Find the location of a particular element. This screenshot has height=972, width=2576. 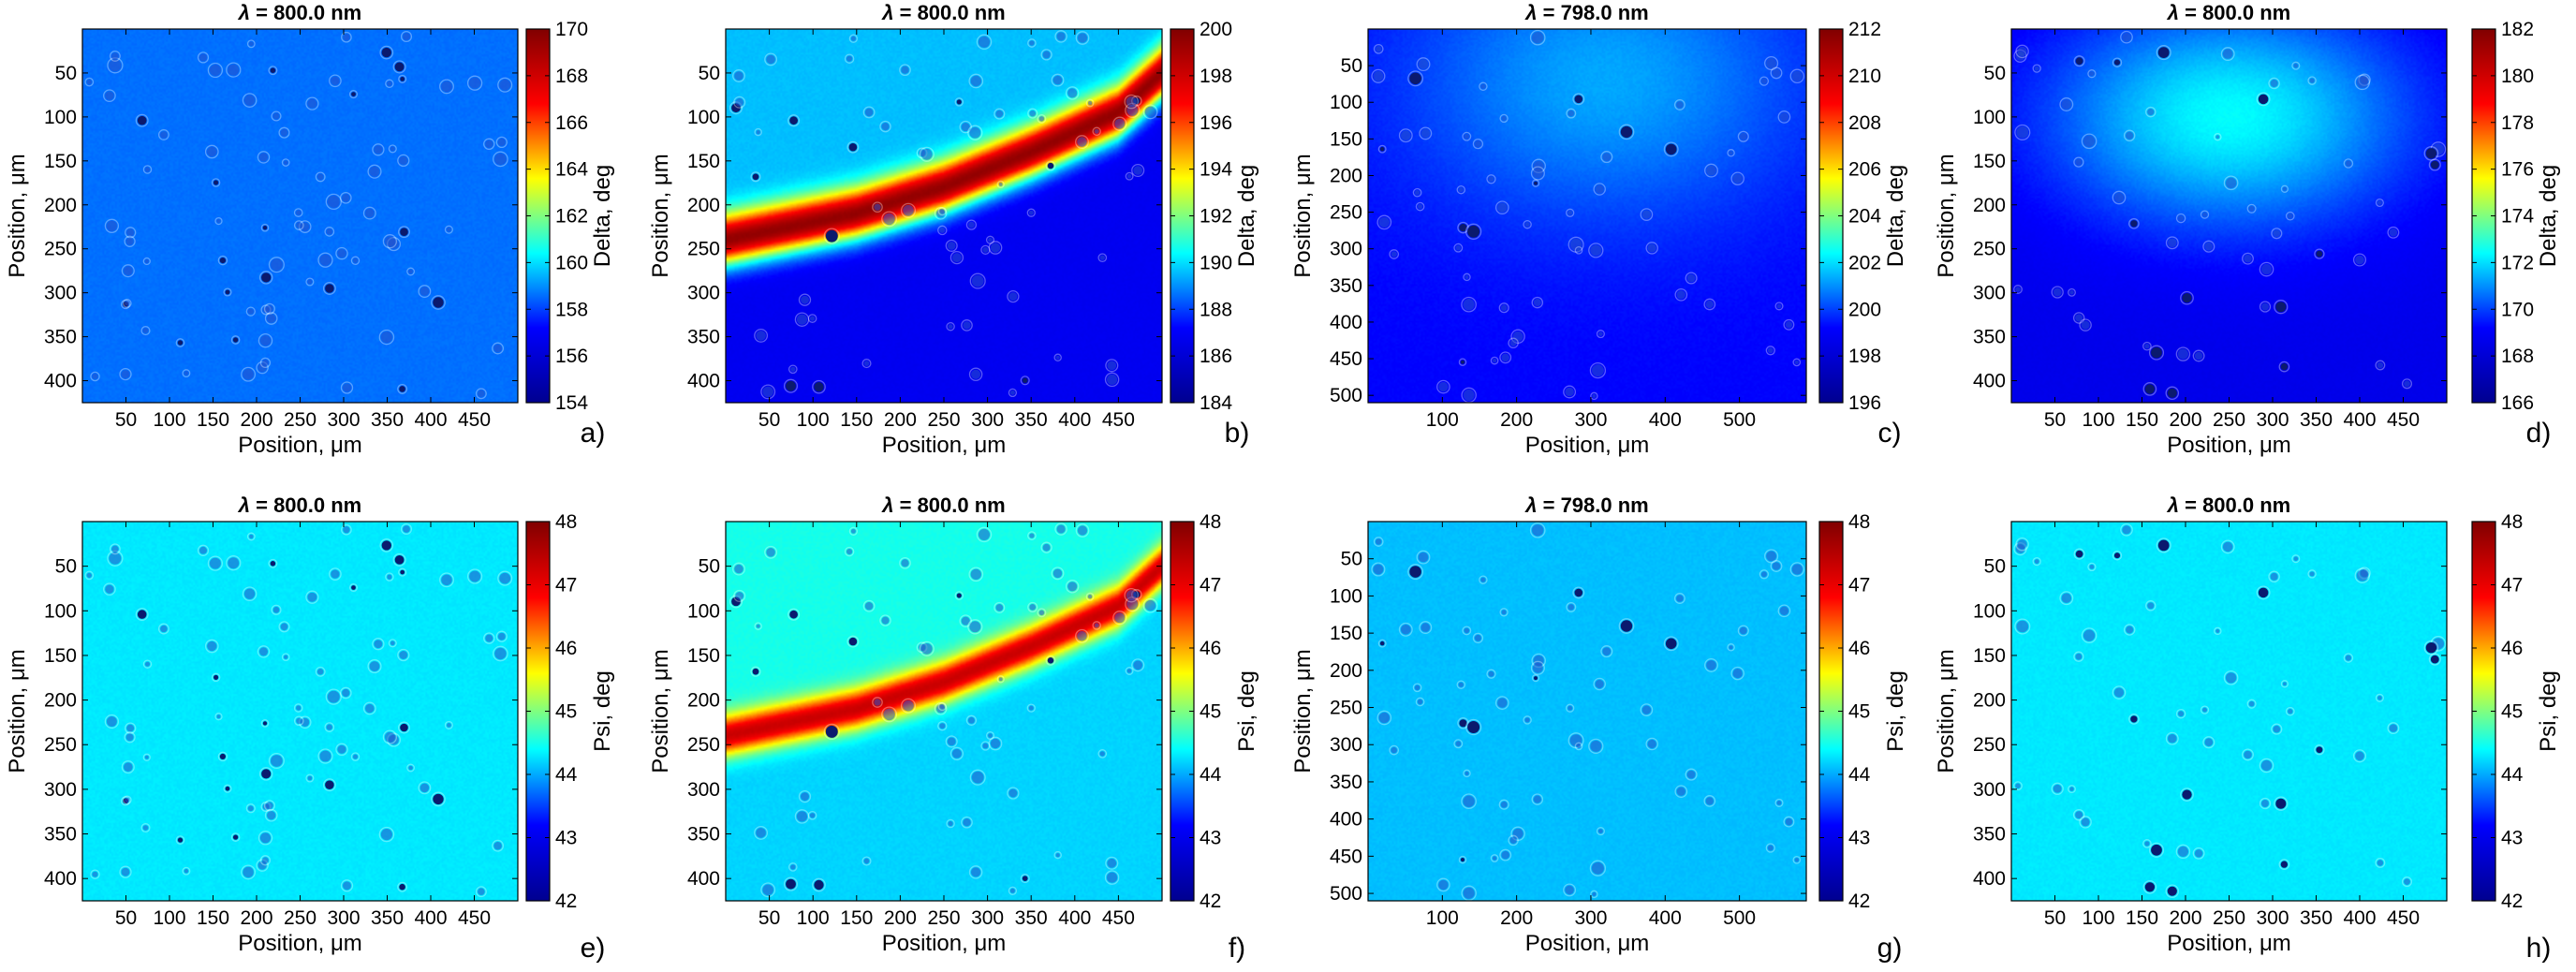

y-tick-label: 50 is located at coordinates (1351, 66).